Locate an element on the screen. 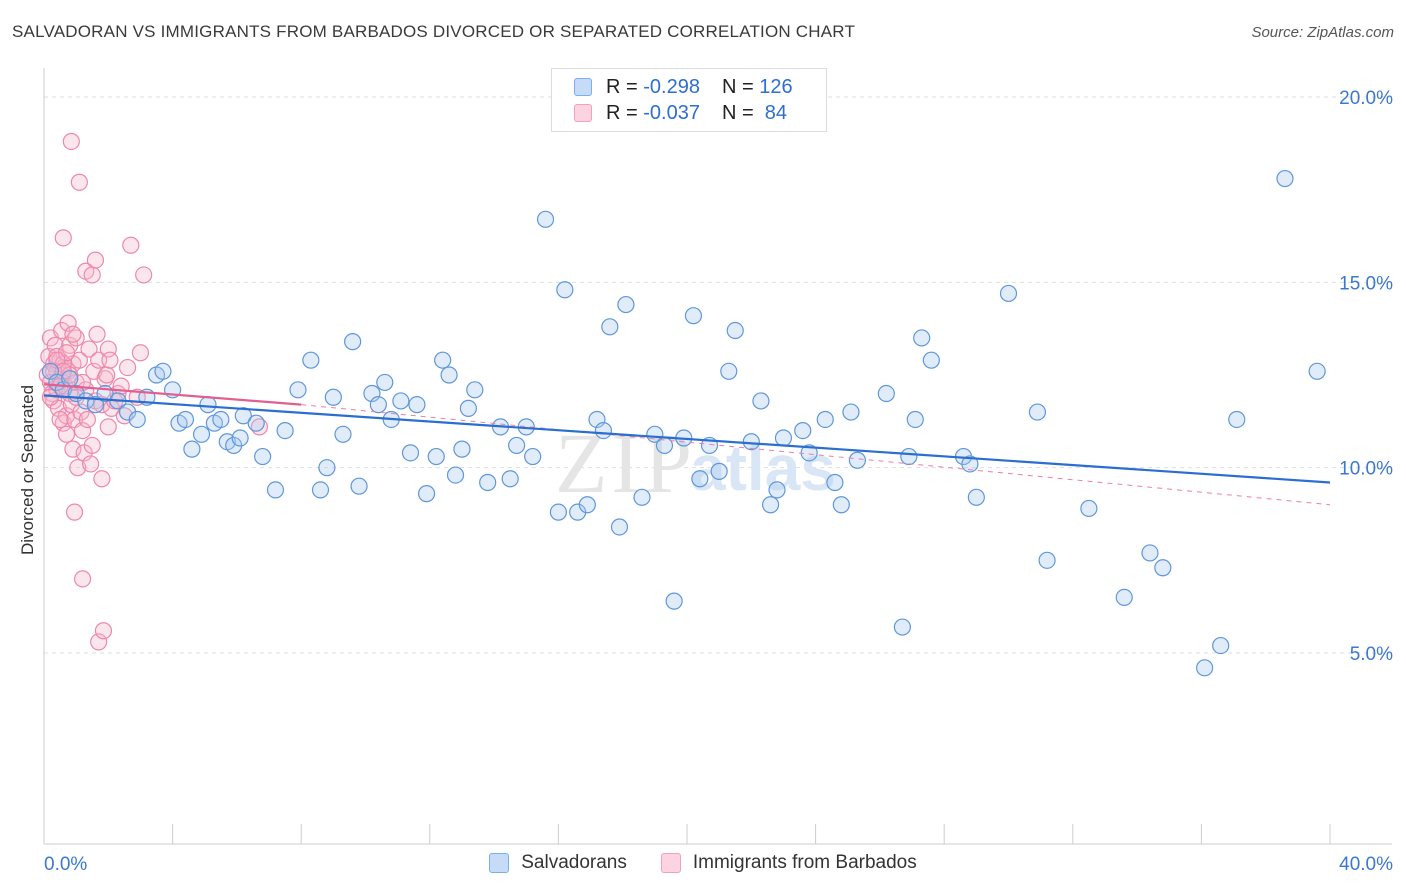 The image size is (1406, 892). y-tick-label: 15.0% is located at coordinates (1366, 283).